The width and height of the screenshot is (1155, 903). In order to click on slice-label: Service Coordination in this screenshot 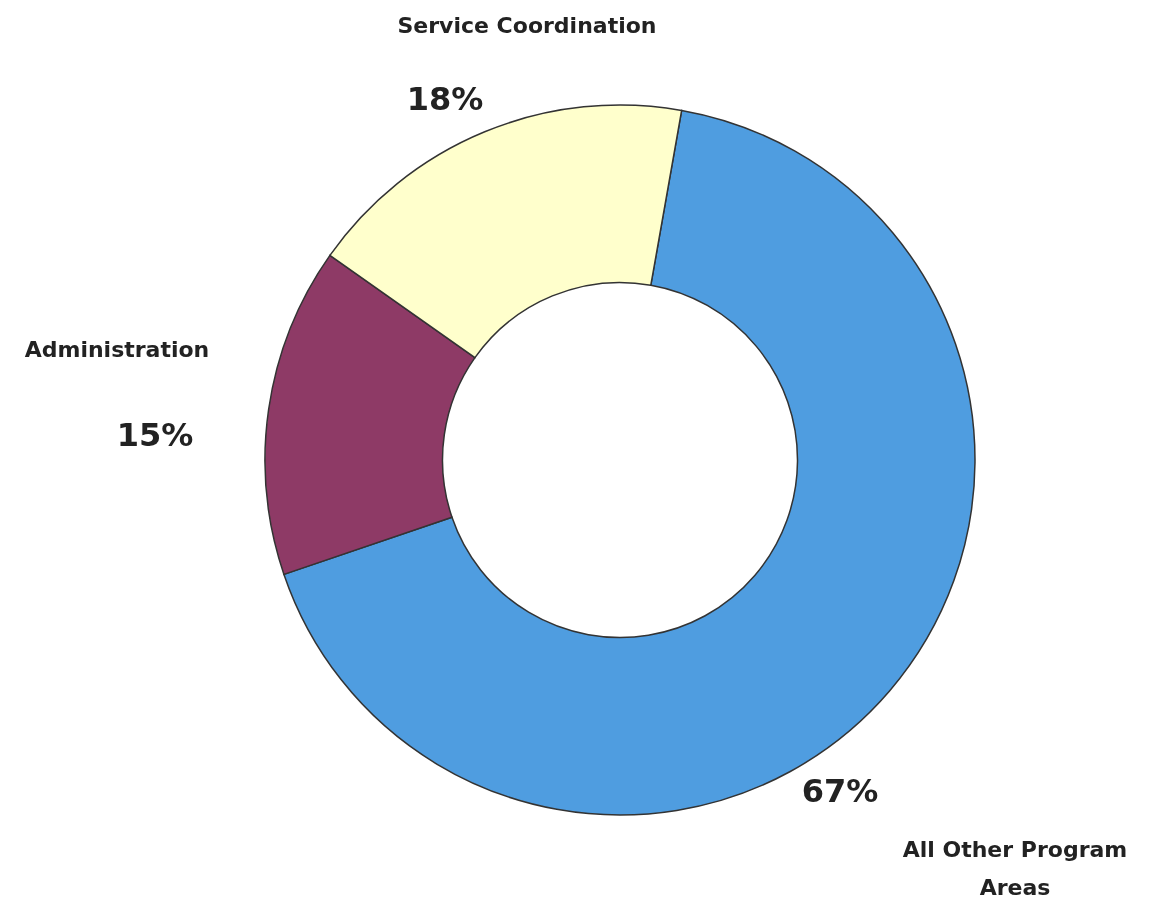, I will do `click(527, 25)`.